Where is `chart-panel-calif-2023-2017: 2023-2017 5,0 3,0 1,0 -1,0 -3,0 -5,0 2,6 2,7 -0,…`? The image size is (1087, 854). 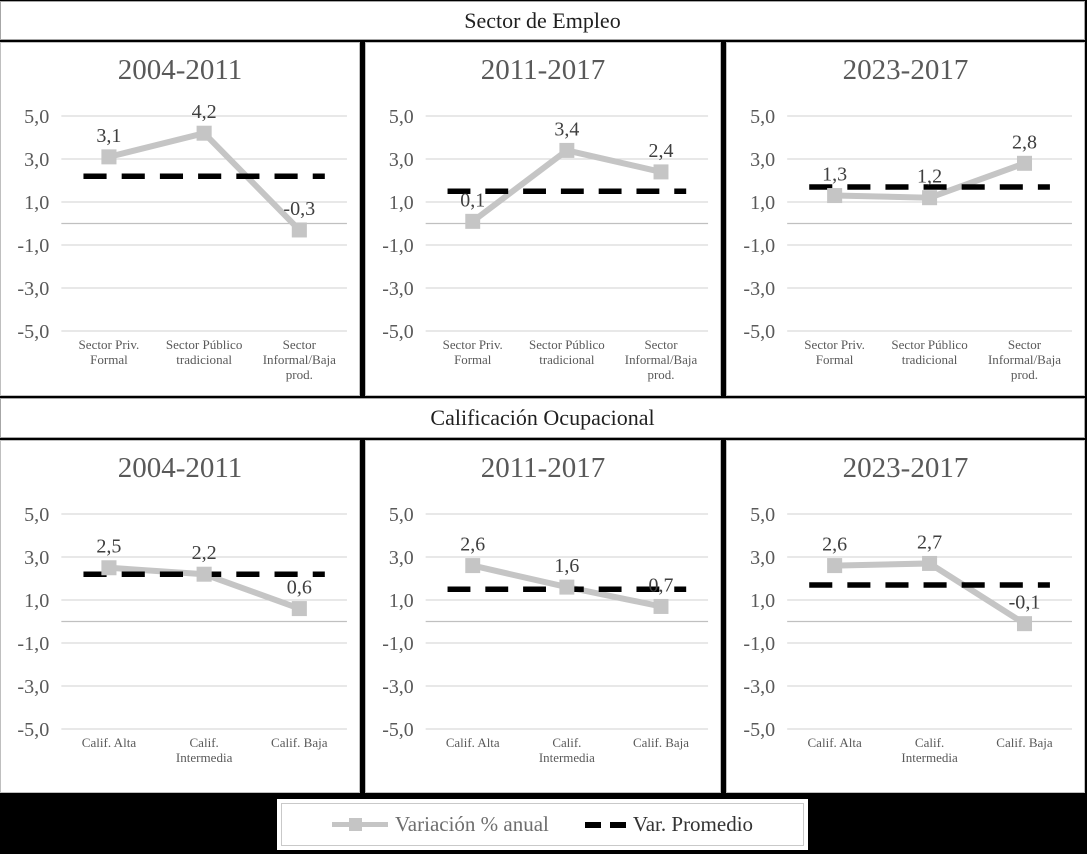
chart-panel-calif-2023-2017: 2023-2017 5,0 3,0 1,0 -1,0 -3,0 -5,0 2,6 2,7 -0,… is located at coordinates (905, 616).